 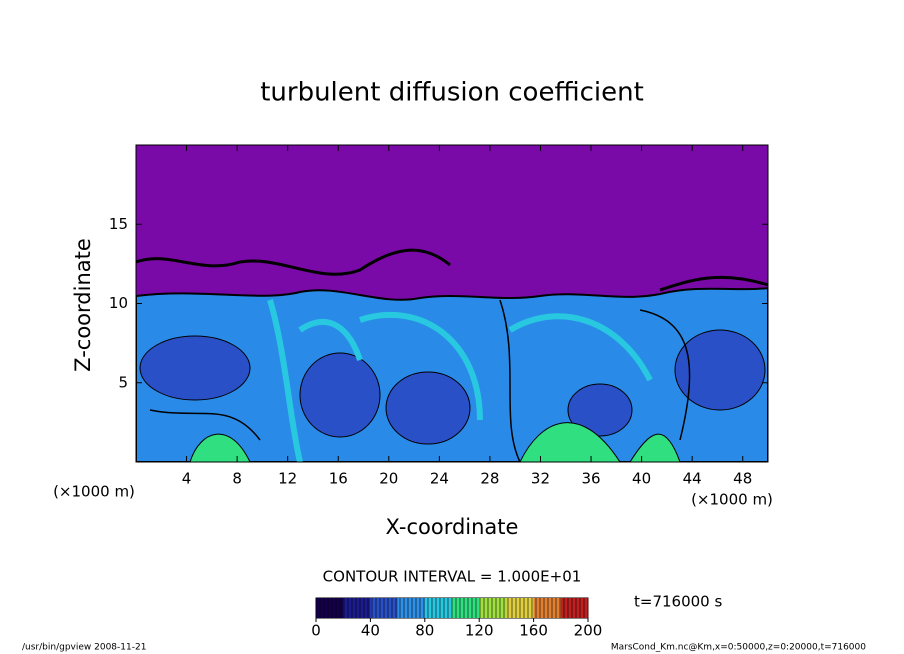 What do you see at coordinates (388, 479) in the screenshot?
I see `x-tick-label: 20` at bounding box center [388, 479].